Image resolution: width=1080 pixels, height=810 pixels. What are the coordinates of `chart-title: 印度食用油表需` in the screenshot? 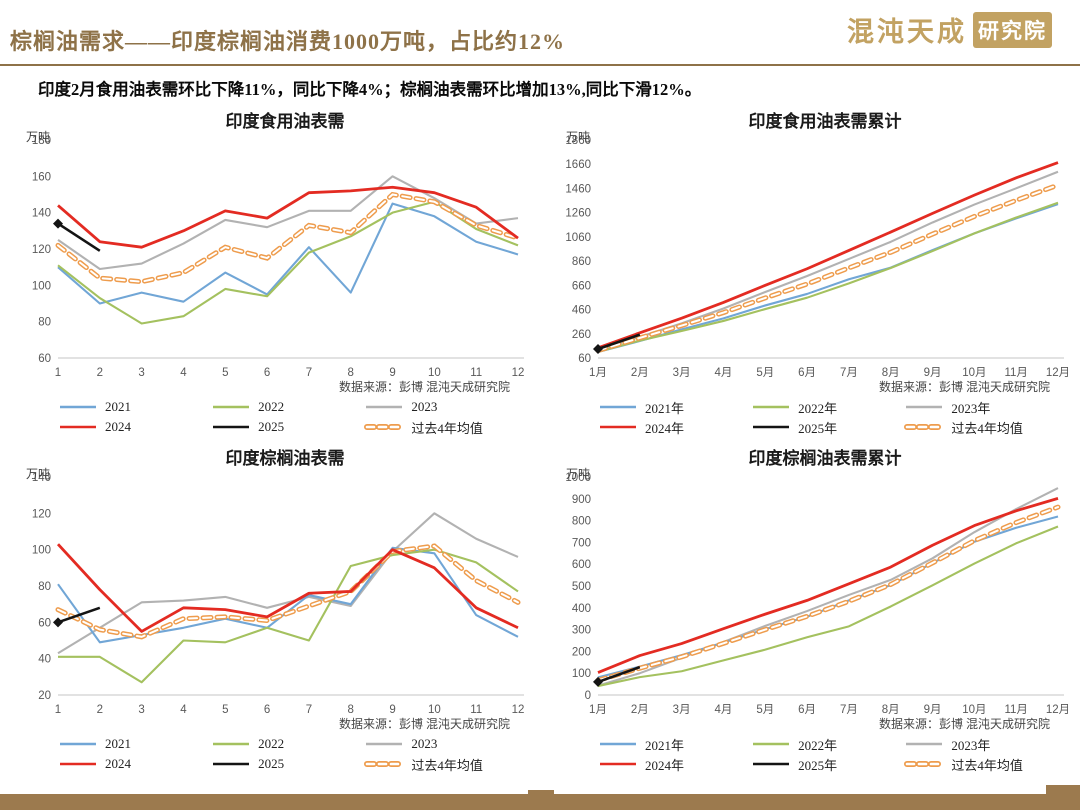 It's located at (285, 121).